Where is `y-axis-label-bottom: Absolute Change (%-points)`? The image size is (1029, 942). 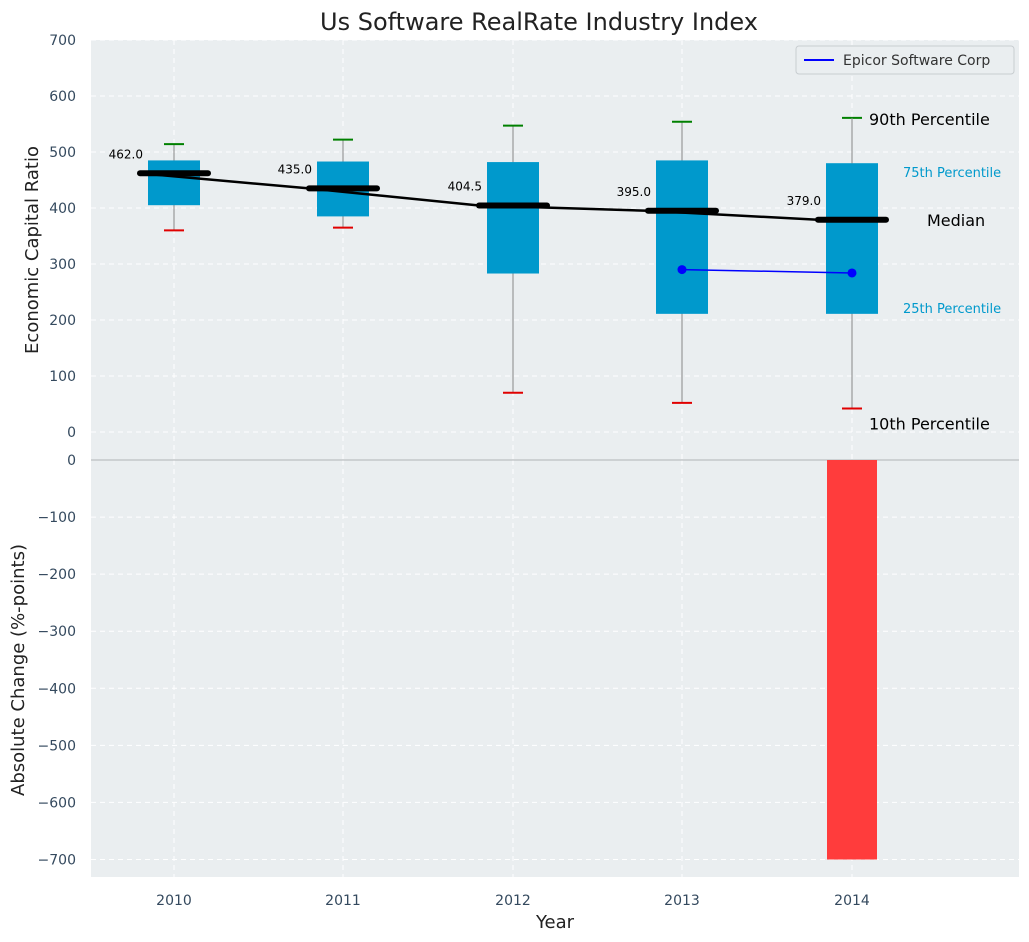
y-axis-label-bottom: Absolute Change (%-points) is located at coordinates (18, 670).